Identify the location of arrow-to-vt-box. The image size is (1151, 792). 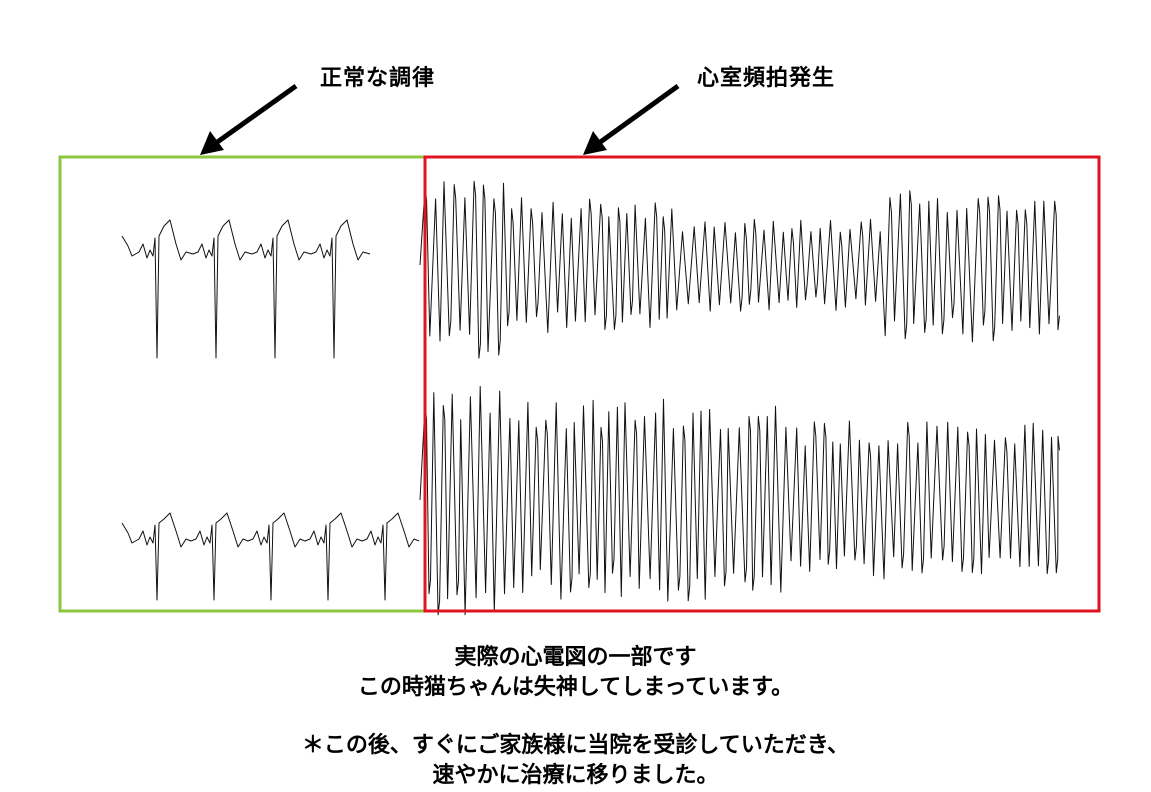
(631, 119).